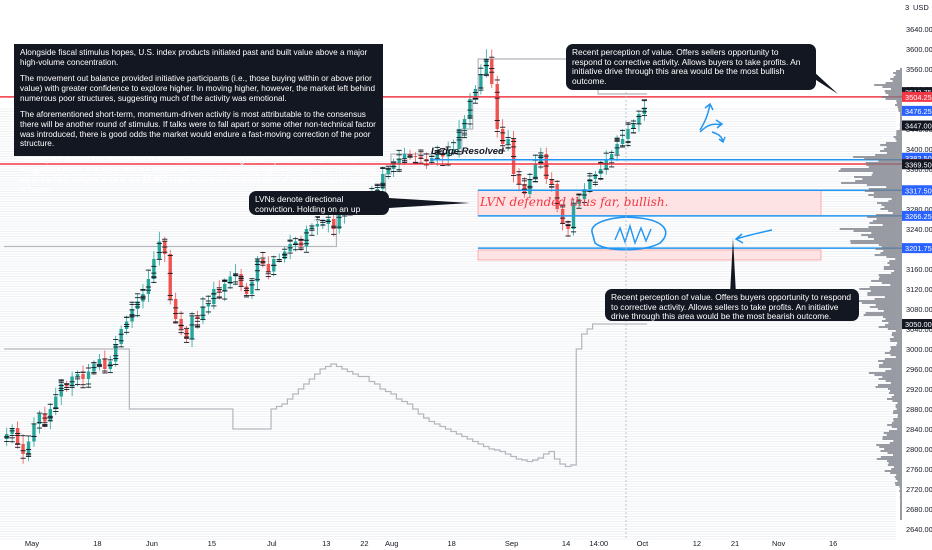 The height and width of the screenshot is (550, 932). Describe the element at coordinates (919, 349) in the screenshot. I see `price-tick-label: 3000.00` at that location.